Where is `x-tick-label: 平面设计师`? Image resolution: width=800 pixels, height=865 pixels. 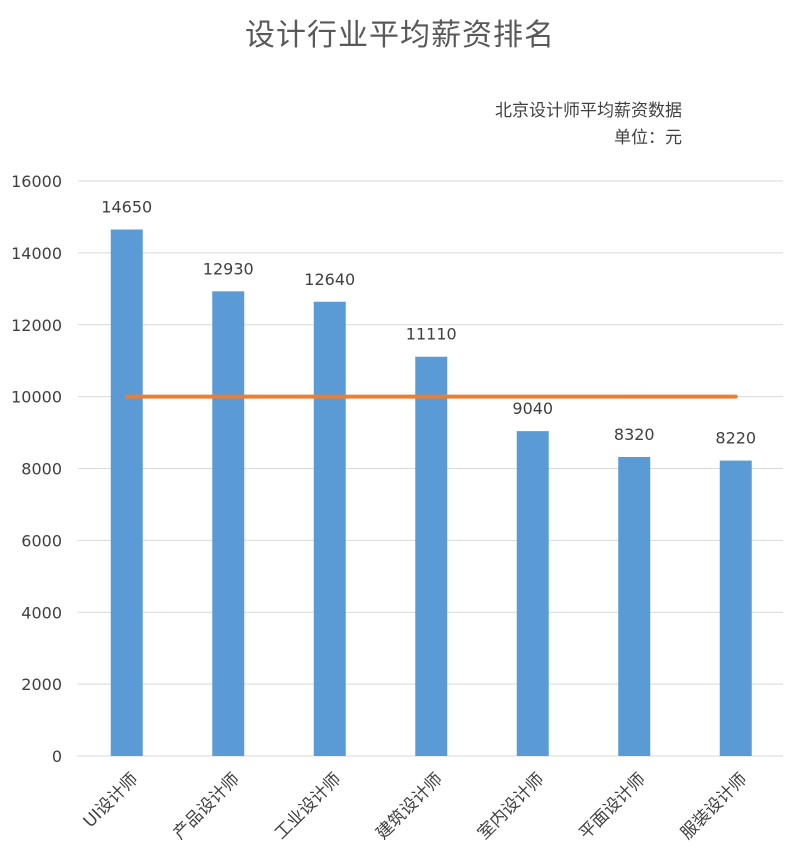
x-tick-label: 平面设计师 is located at coordinates (613, 806).